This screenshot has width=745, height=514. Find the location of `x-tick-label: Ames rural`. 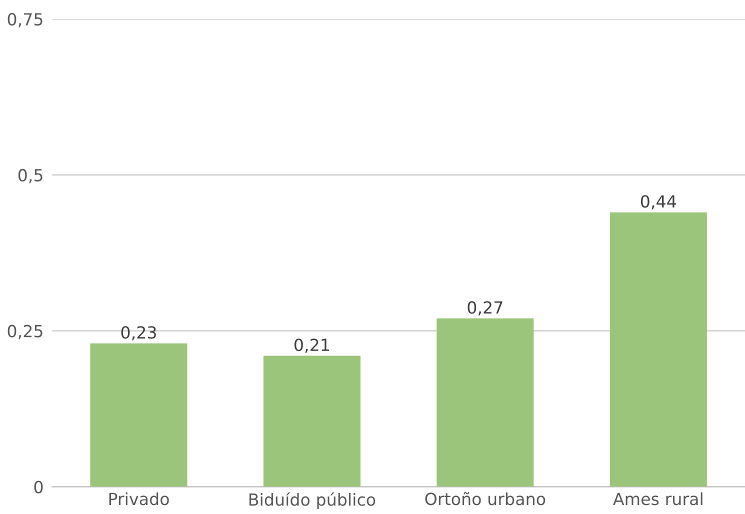

x-tick-label: Ames rural is located at coordinates (657, 499).